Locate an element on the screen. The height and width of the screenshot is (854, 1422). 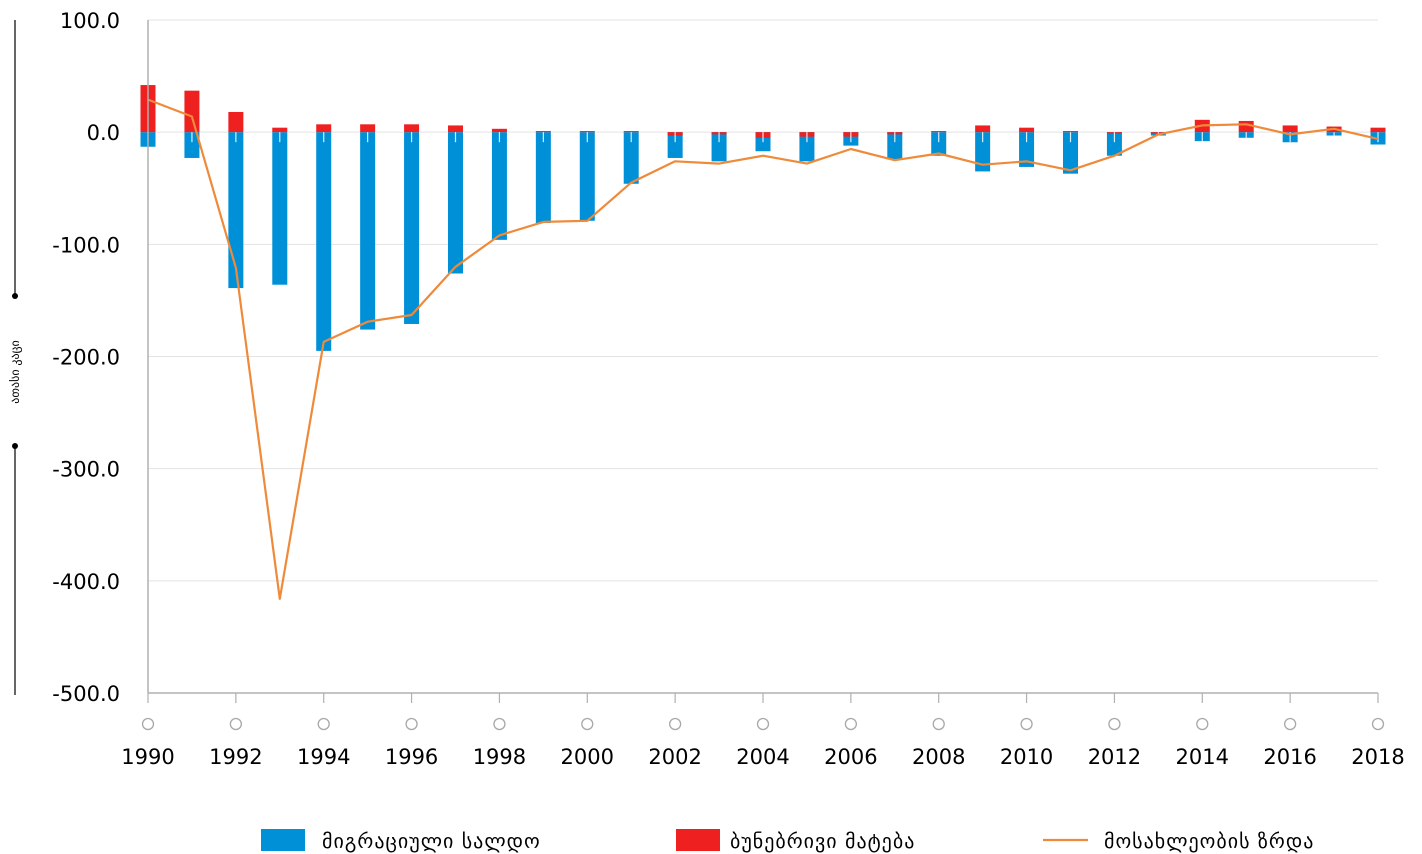
x-tick-label: 1998 is located at coordinates (499, 757).